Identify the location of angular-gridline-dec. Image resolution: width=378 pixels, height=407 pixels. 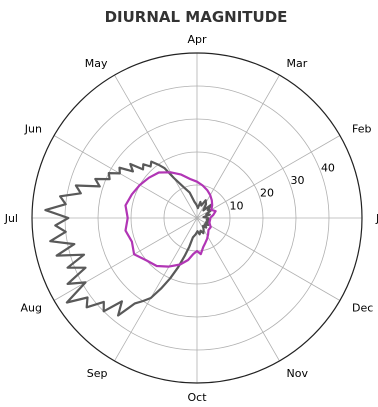
(268, 259).